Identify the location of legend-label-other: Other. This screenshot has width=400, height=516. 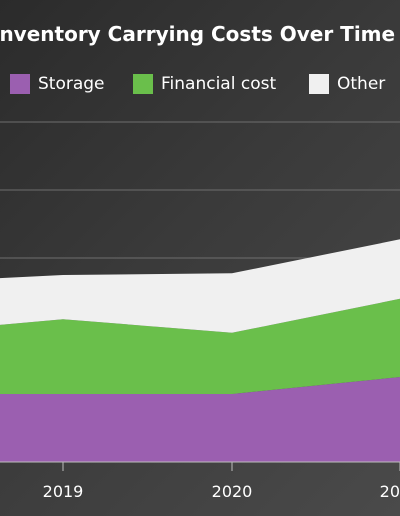
(361, 84).